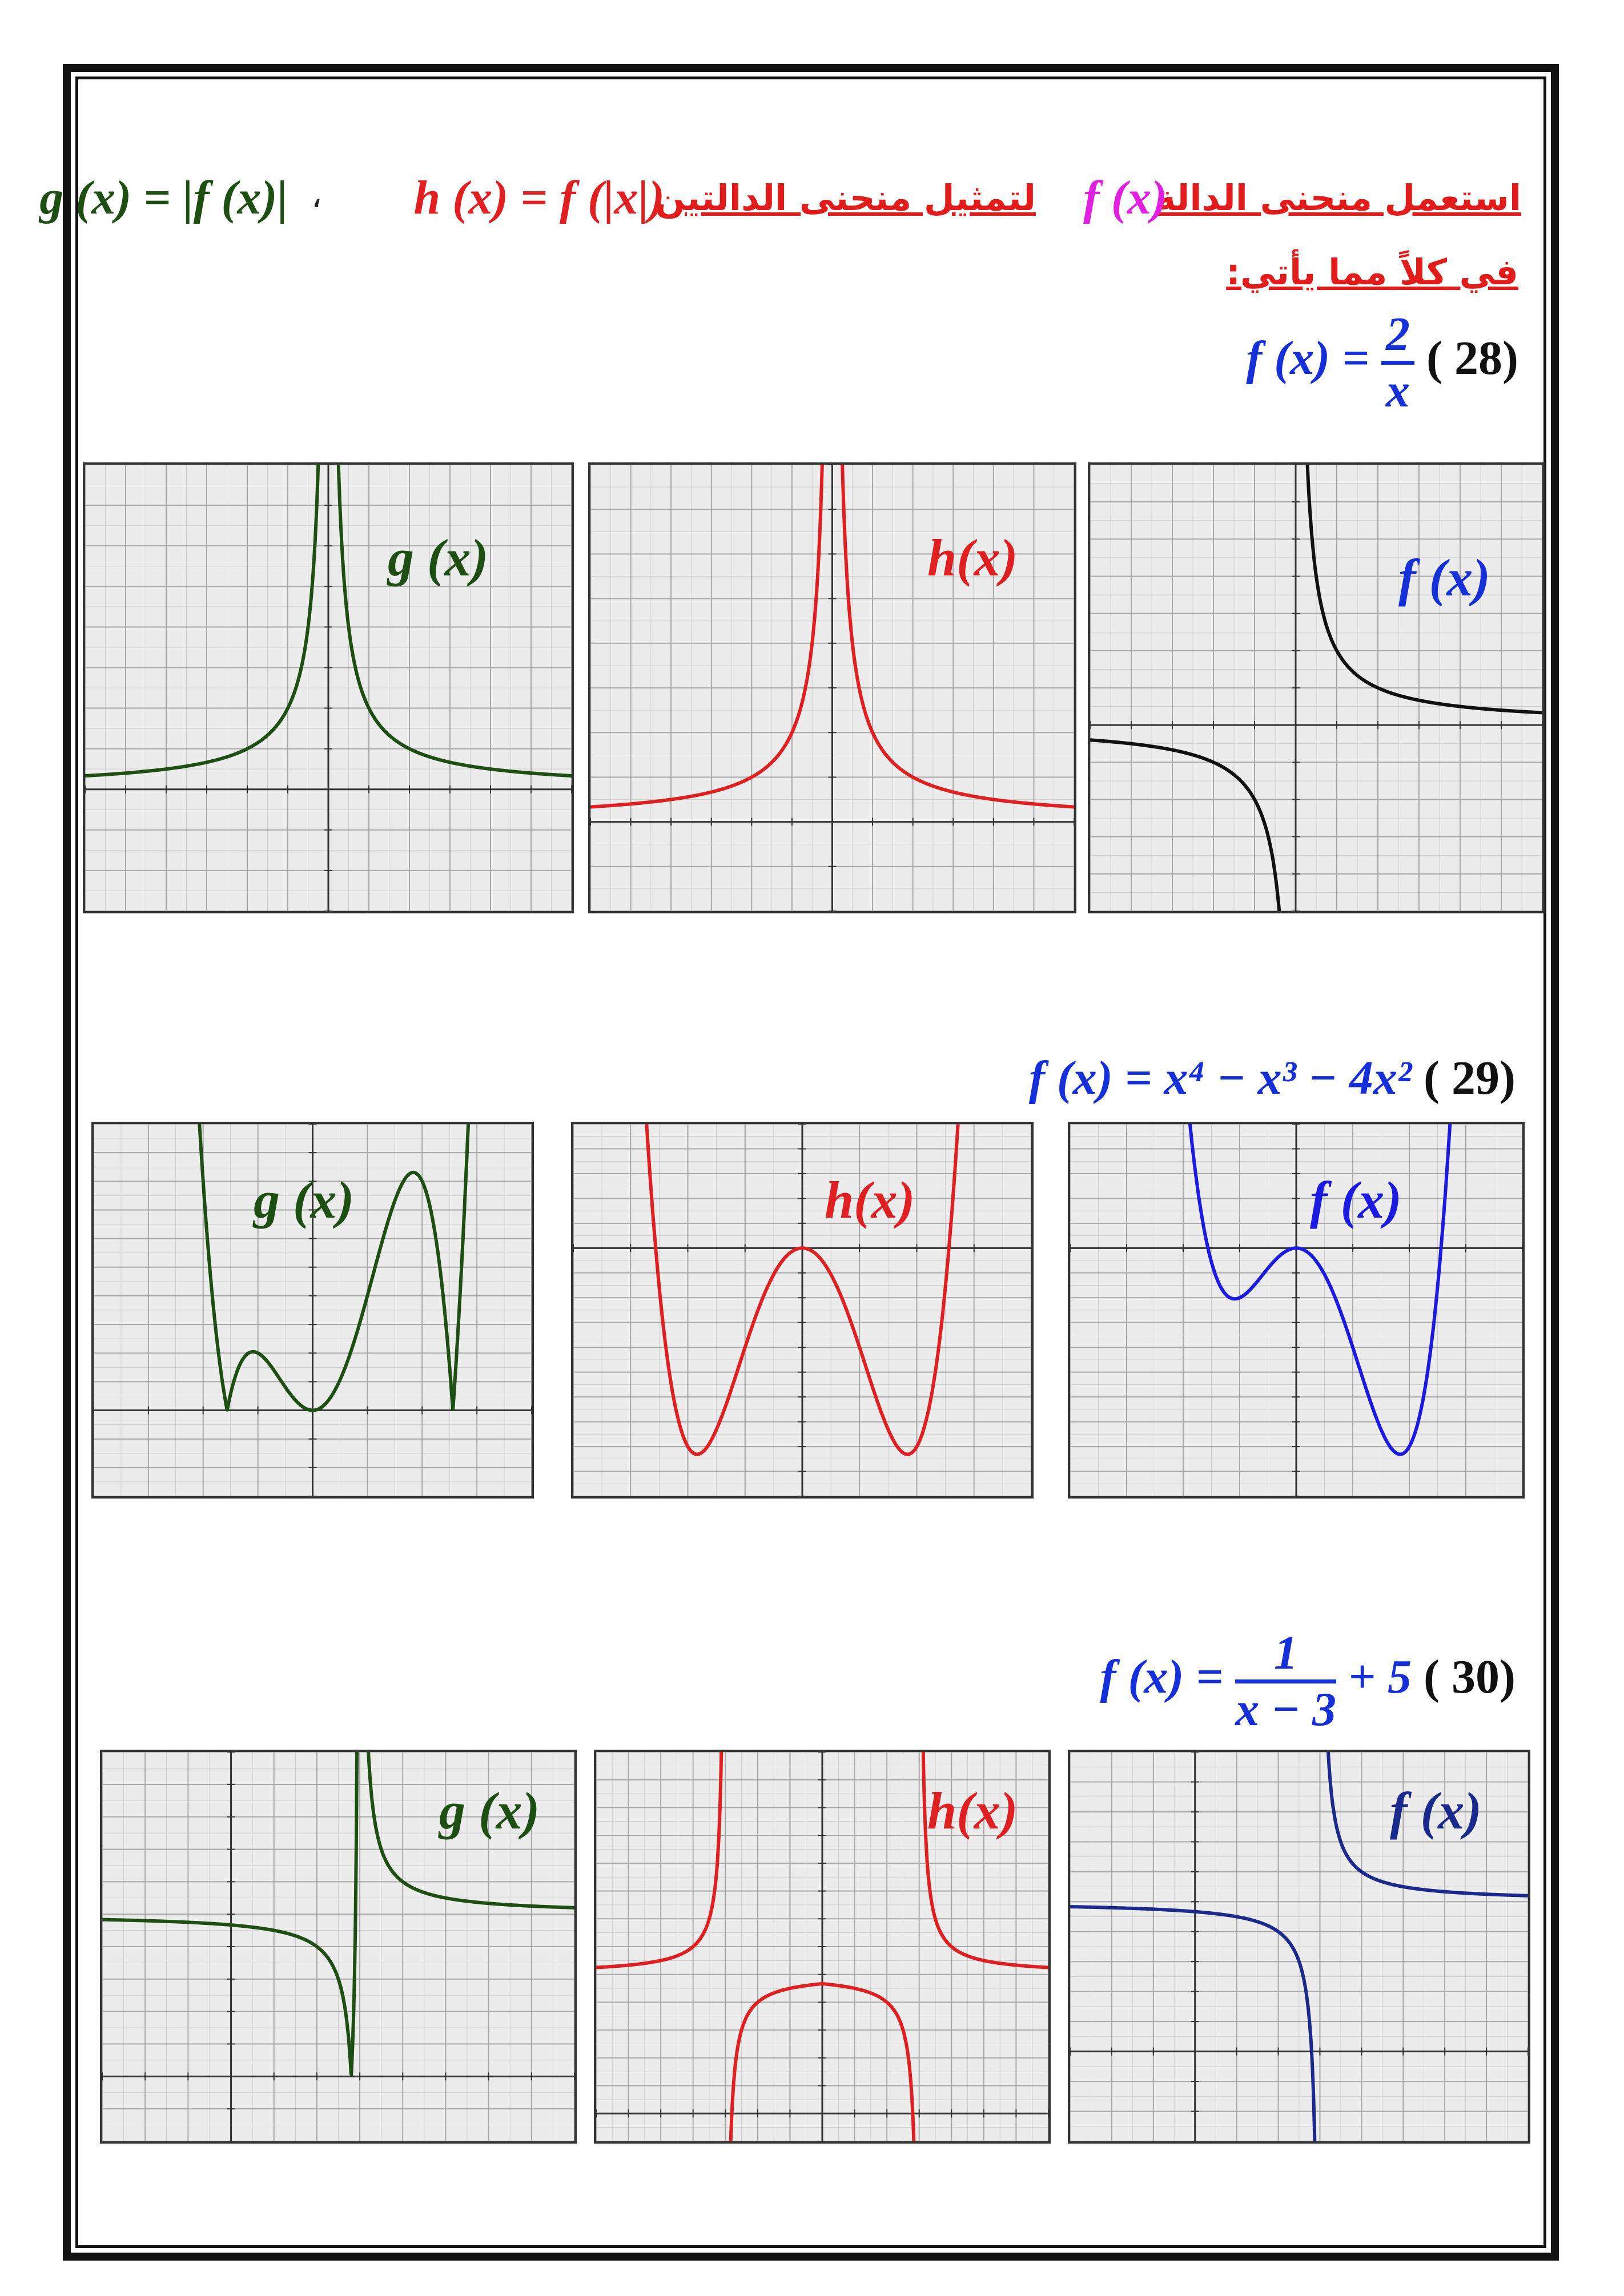 This screenshot has height=2296, width=1624. I want to click on graph-28-g: g (x), so click(328, 687).